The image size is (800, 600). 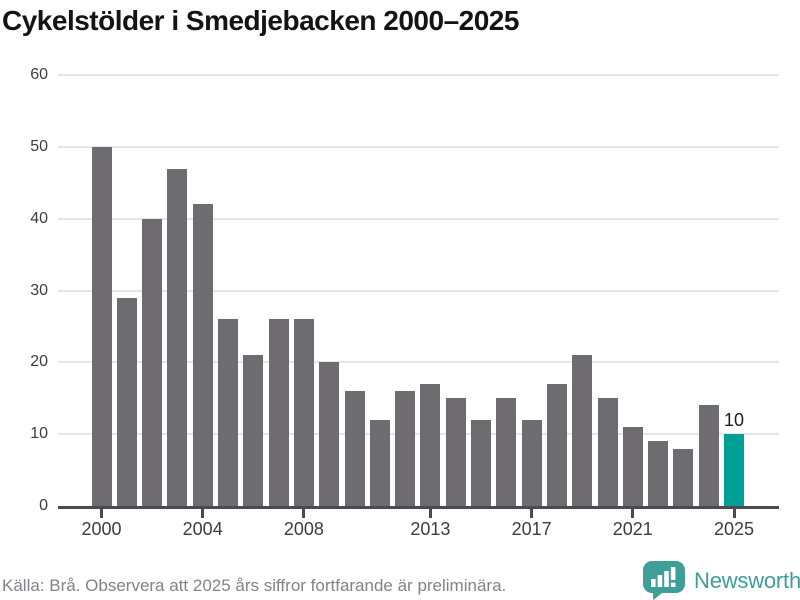 I want to click on bar-2020, so click(x=607, y=452).